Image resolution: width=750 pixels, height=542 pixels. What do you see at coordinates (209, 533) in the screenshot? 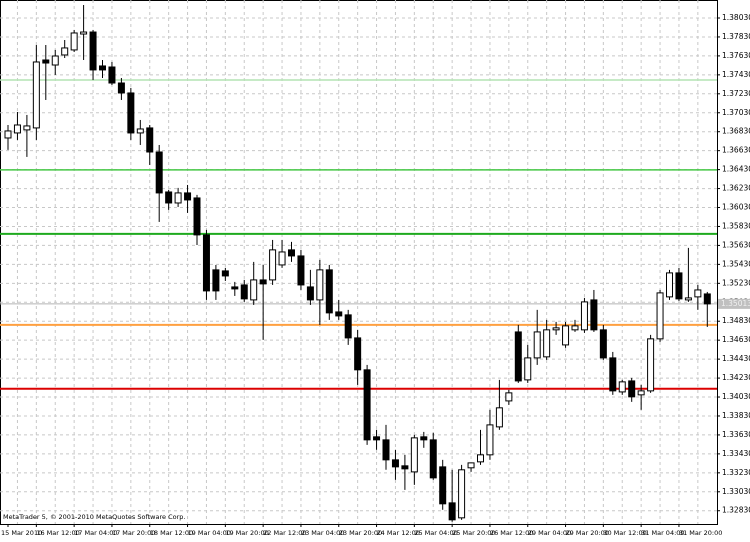
I see `x-tick-label: 19 Mar 04:00` at bounding box center [209, 533].